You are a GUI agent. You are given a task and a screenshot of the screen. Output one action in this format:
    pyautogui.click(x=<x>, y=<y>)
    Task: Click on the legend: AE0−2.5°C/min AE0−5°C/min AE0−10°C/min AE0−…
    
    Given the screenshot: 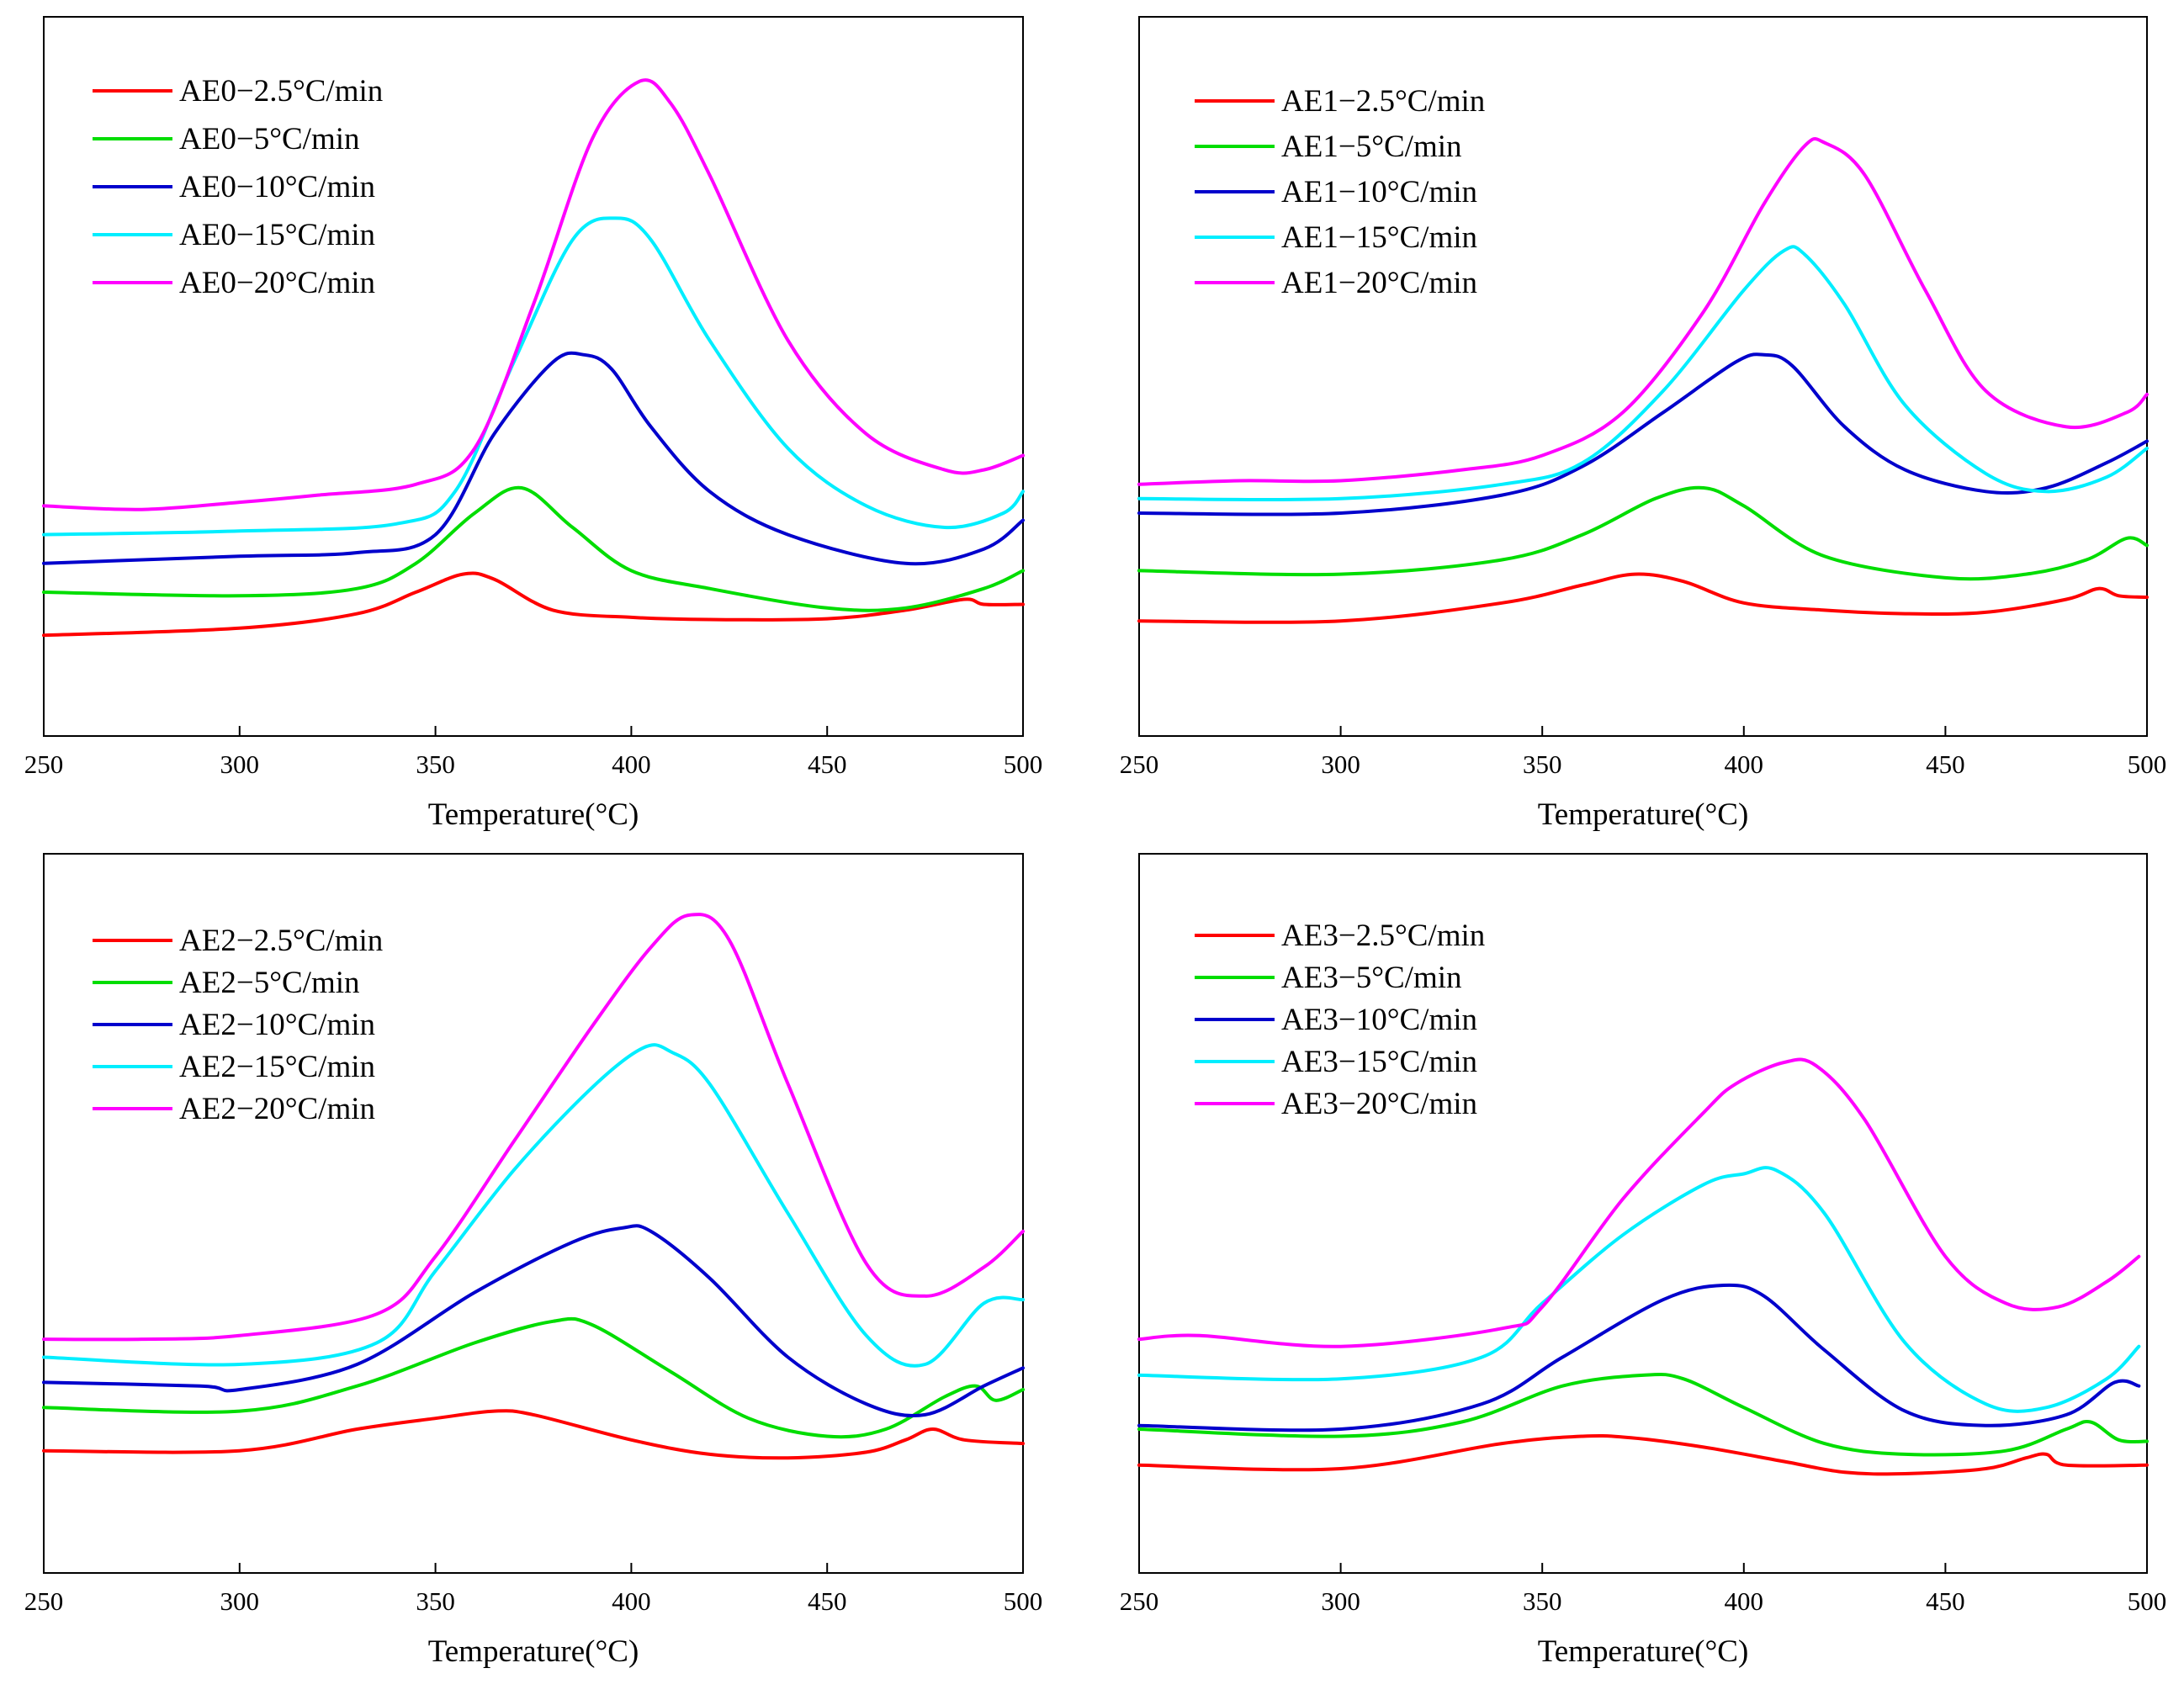 What is the action you would take?
    pyautogui.click(x=238, y=187)
    